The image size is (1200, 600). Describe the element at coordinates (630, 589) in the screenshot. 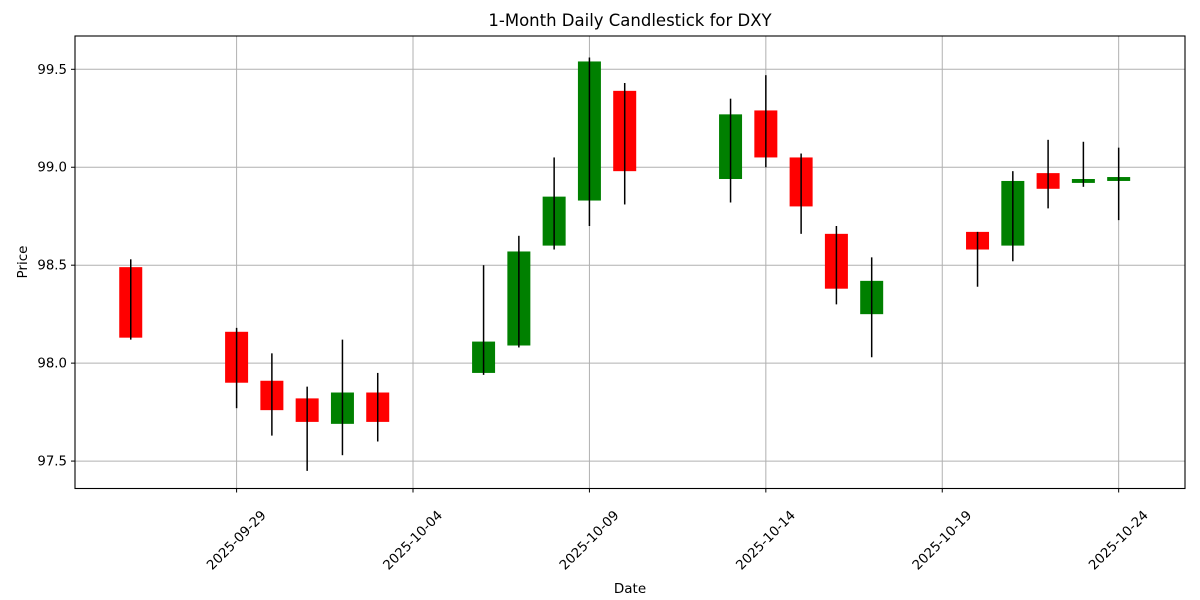

I see `x-axis-label: Date` at that location.